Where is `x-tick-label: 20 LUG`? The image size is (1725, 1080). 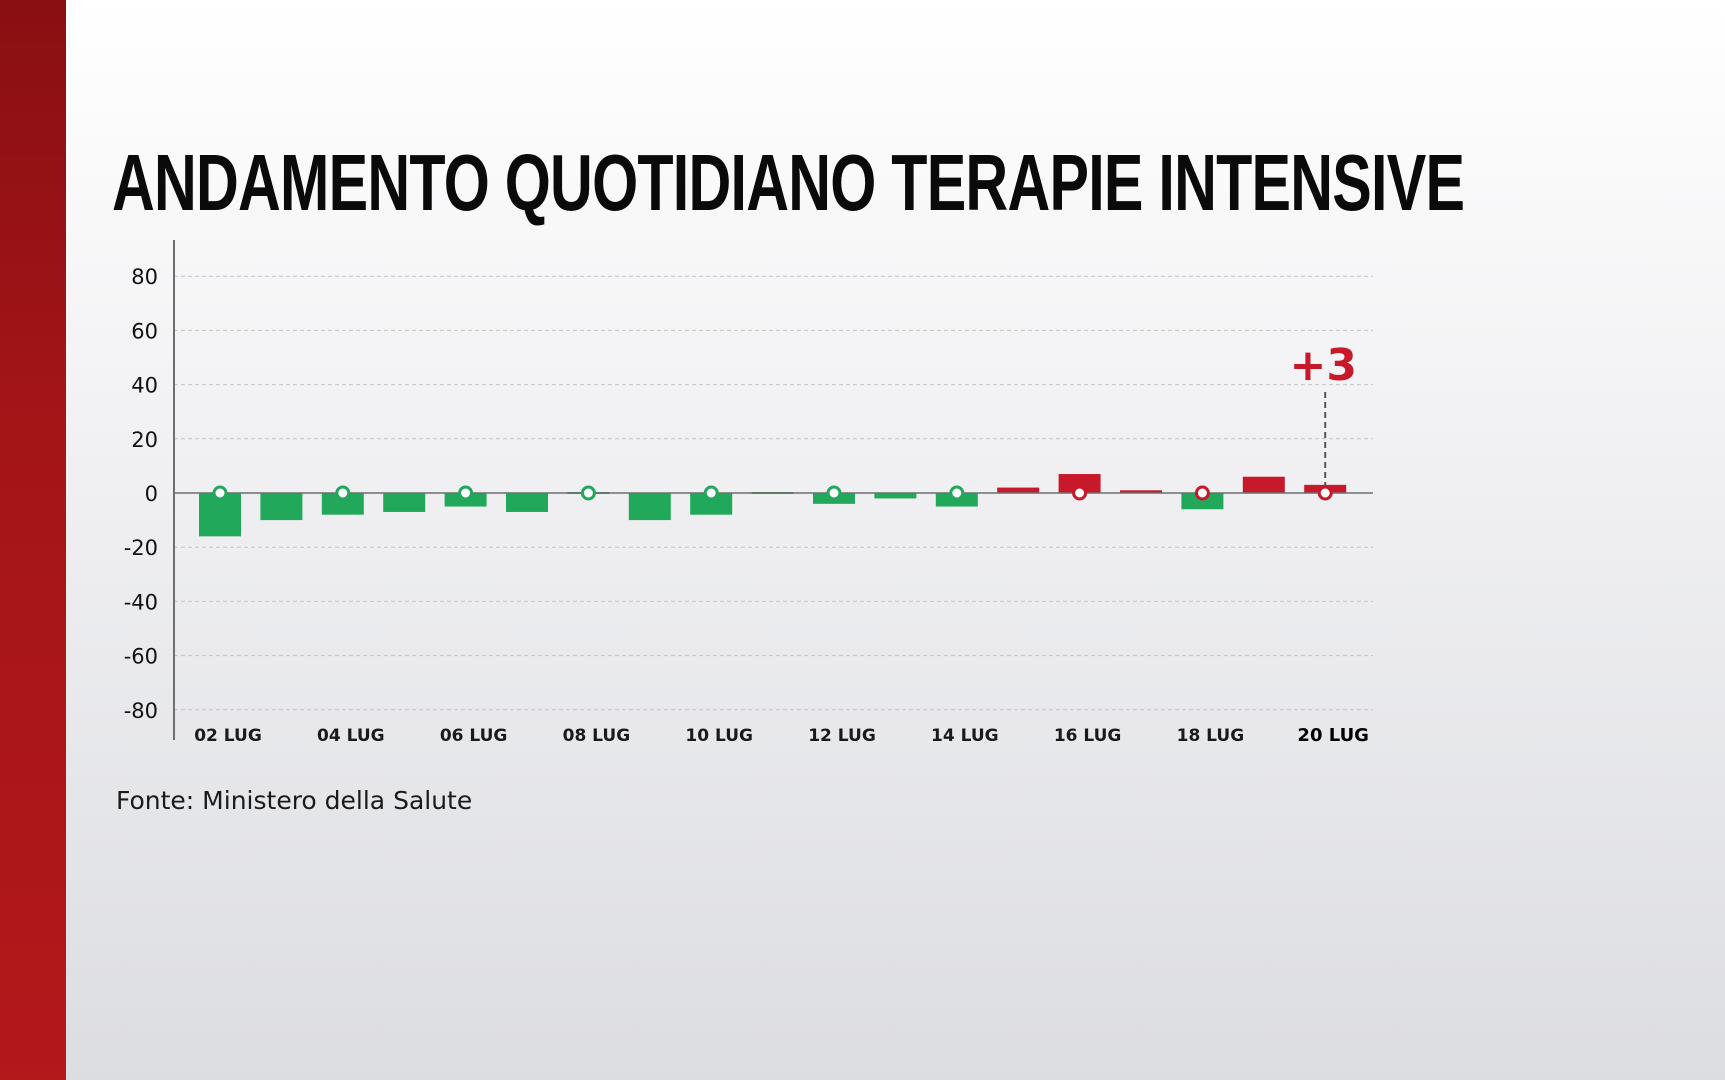 x-tick-label: 20 LUG is located at coordinates (1333, 735).